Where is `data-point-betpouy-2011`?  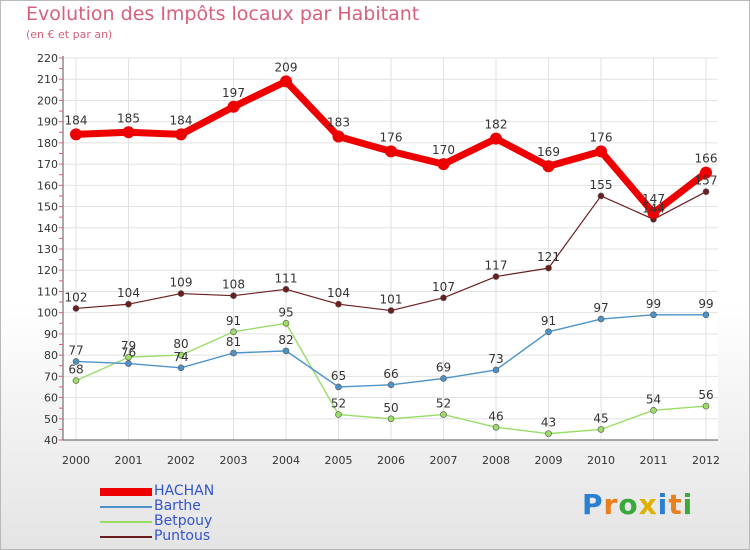 data-point-betpouy-2011 is located at coordinates (653, 410).